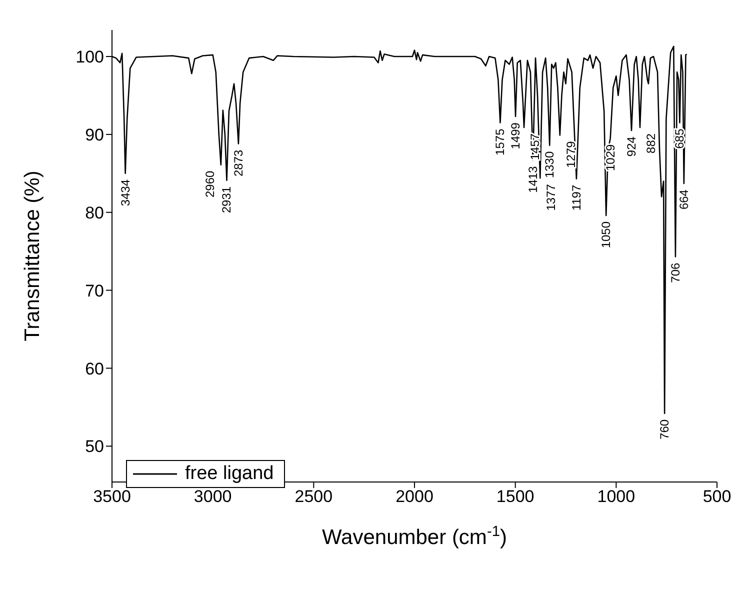 The height and width of the screenshot is (594, 745). I want to click on x-tick-label: 1500, so click(515, 496).